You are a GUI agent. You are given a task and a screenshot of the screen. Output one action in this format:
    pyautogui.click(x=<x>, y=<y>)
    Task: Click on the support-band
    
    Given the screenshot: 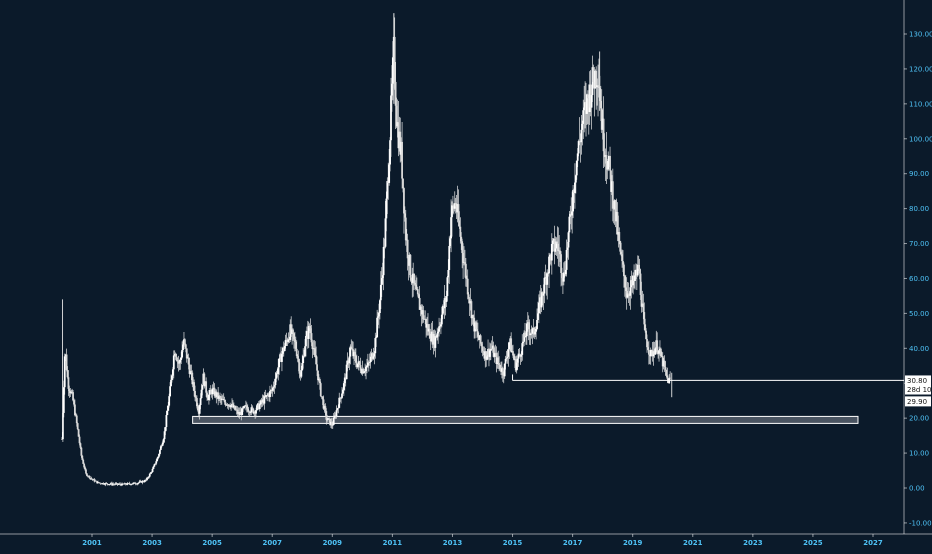 What is the action you would take?
    pyautogui.click(x=525, y=419)
    